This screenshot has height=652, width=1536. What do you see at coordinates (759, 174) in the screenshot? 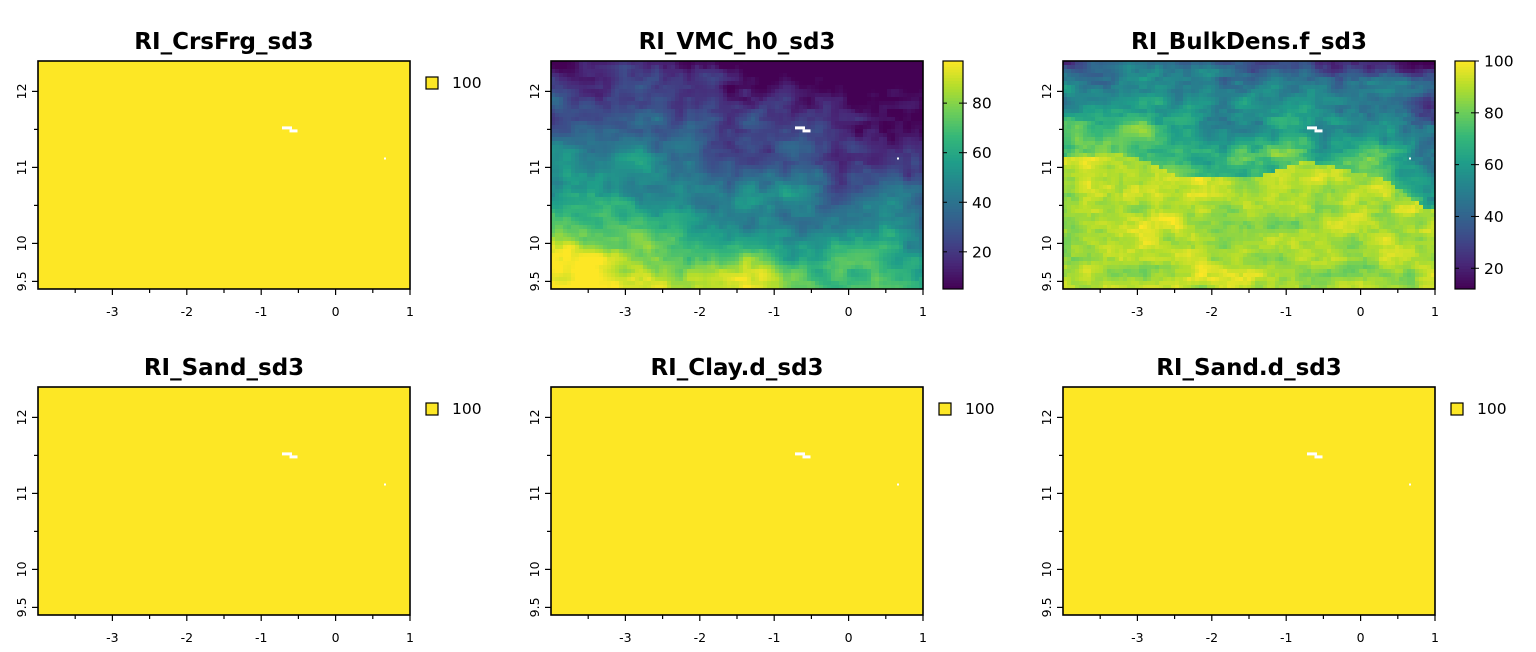
I see `map-panel-p2: RI_VMC_h0_sd3 -3 -2 -1 0 1 9.5 10 11 12 20 40 60 80` at bounding box center [759, 174].